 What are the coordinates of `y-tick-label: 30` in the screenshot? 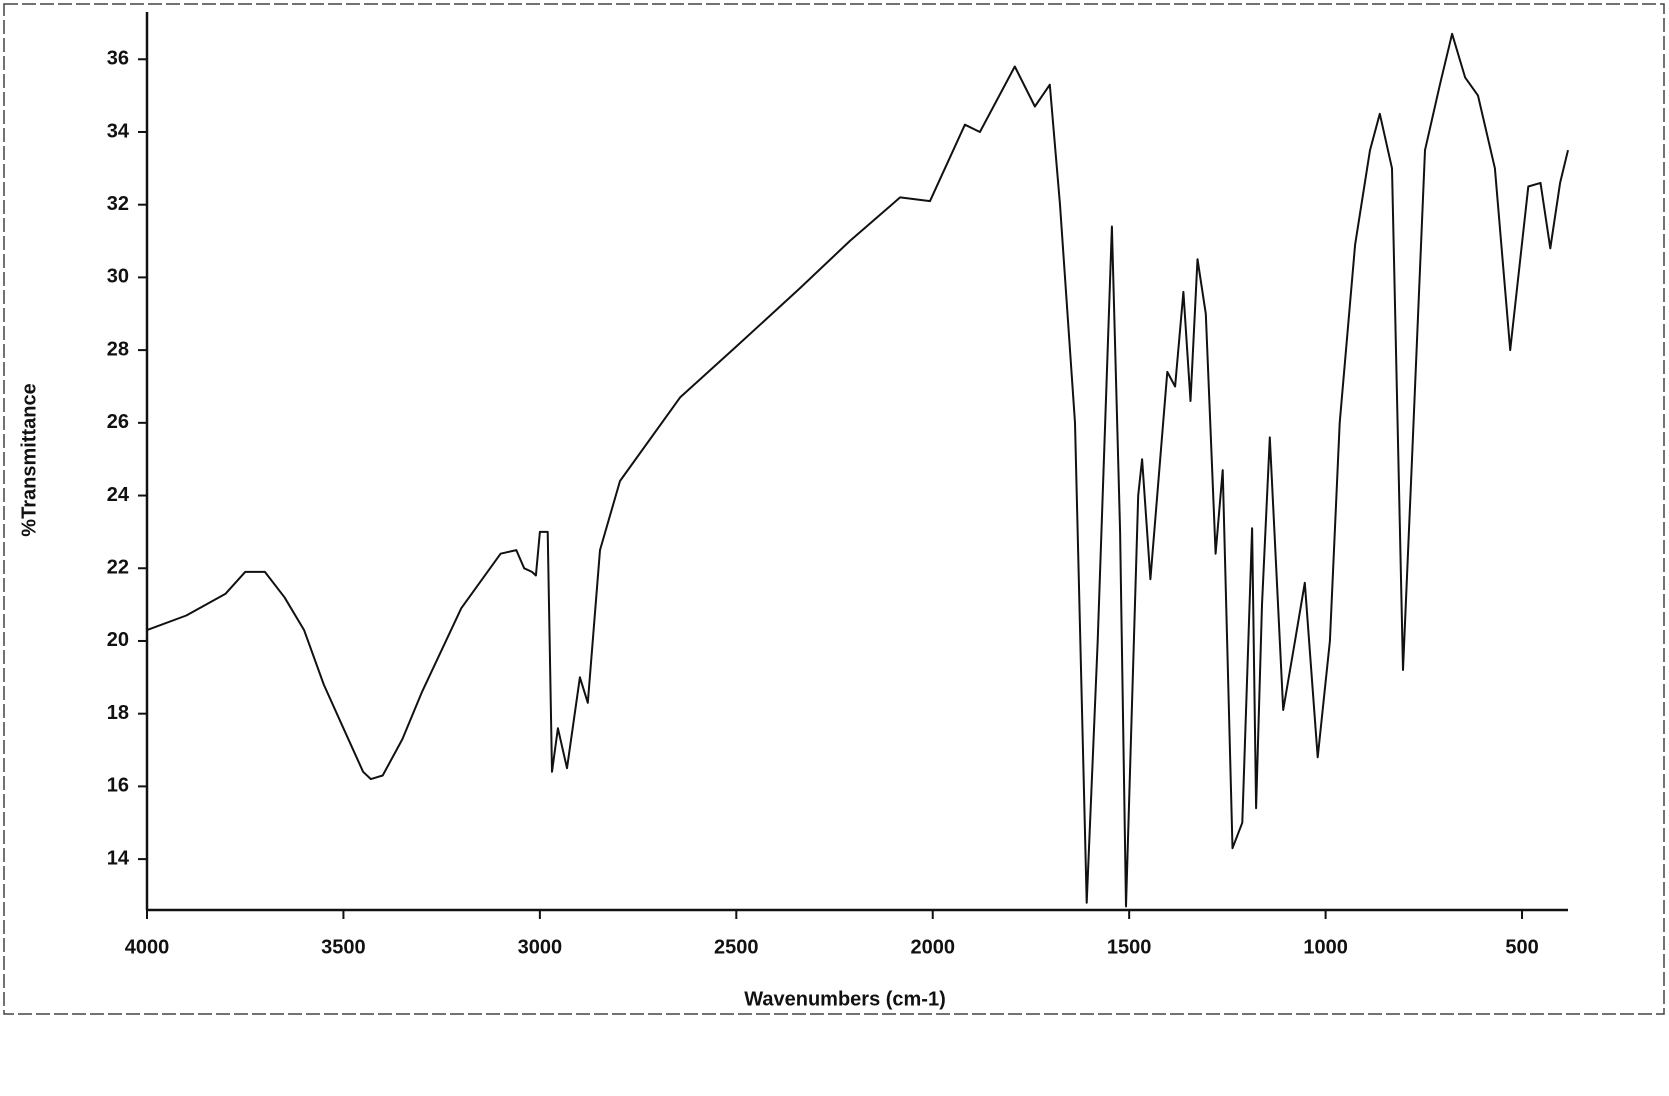 It's located at (118, 277).